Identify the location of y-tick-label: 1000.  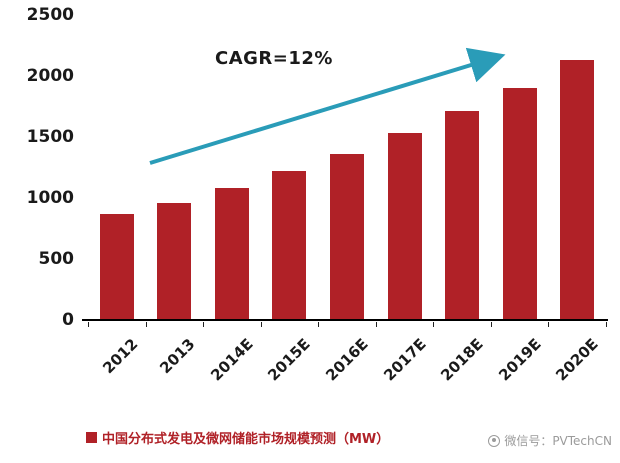
(50, 198).